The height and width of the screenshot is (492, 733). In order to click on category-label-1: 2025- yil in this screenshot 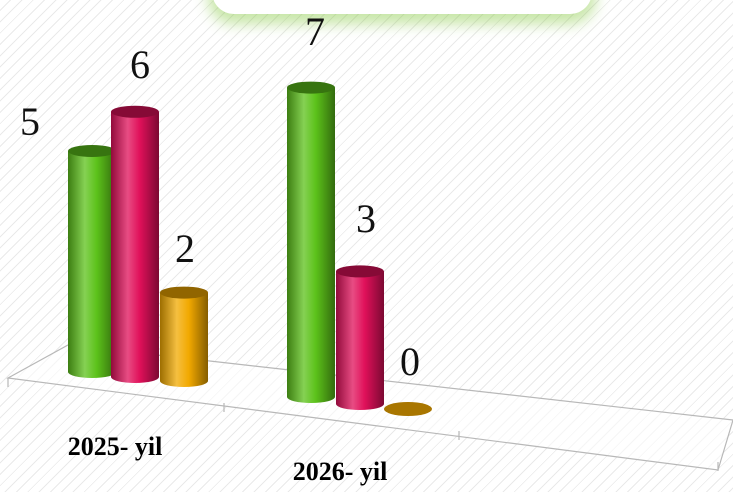, I will do `click(115, 446)`.